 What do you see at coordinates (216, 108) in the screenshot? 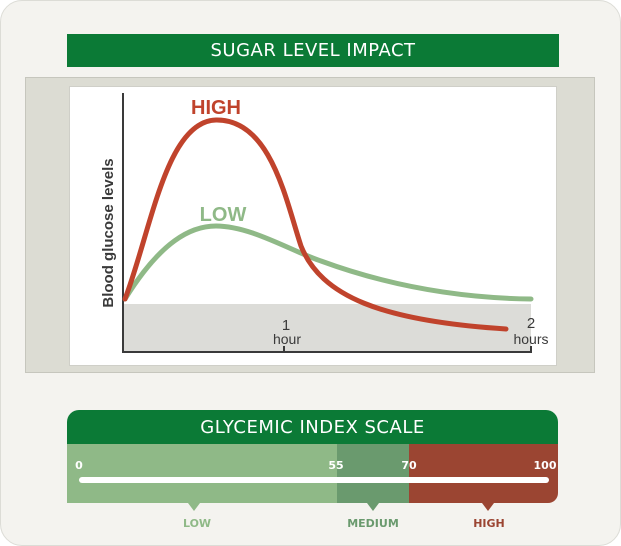
I see `high-series-label: HIGH` at bounding box center [216, 108].